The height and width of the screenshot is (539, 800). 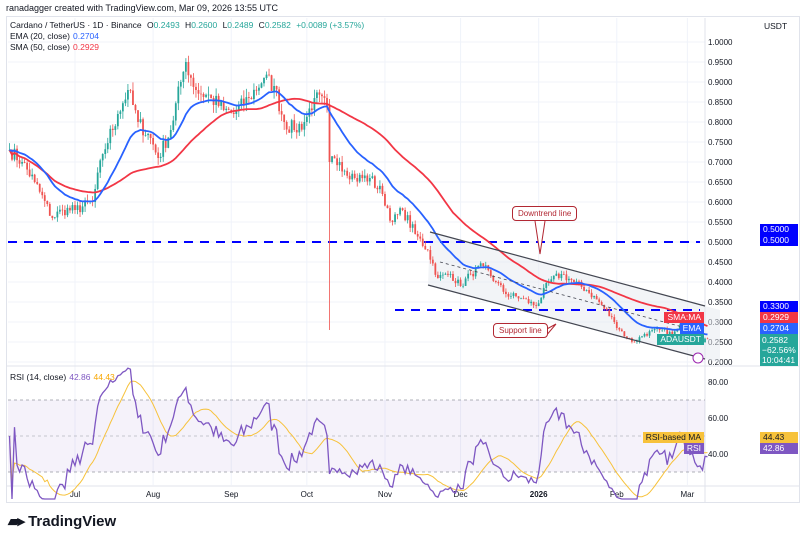 I want to click on level-tag-033: 0.3300, so click(x=779, y=306).